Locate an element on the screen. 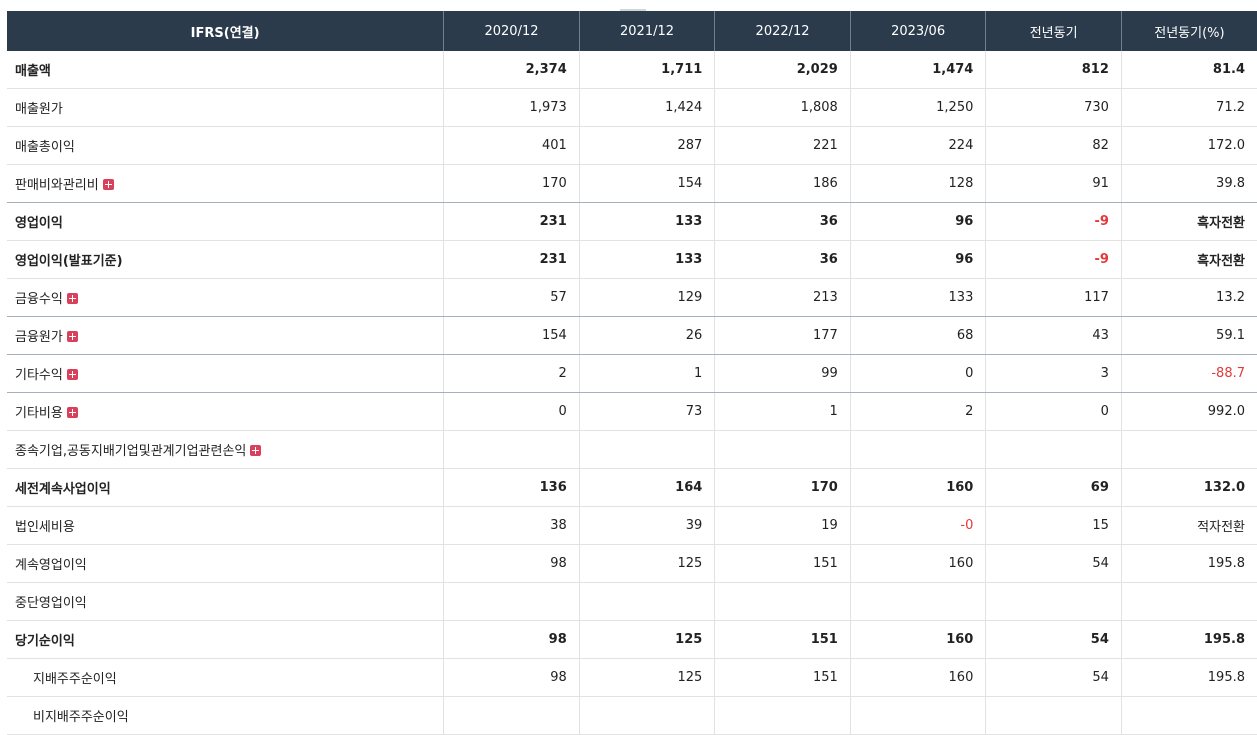  cell: 128 is located at coordinates (918, 183).